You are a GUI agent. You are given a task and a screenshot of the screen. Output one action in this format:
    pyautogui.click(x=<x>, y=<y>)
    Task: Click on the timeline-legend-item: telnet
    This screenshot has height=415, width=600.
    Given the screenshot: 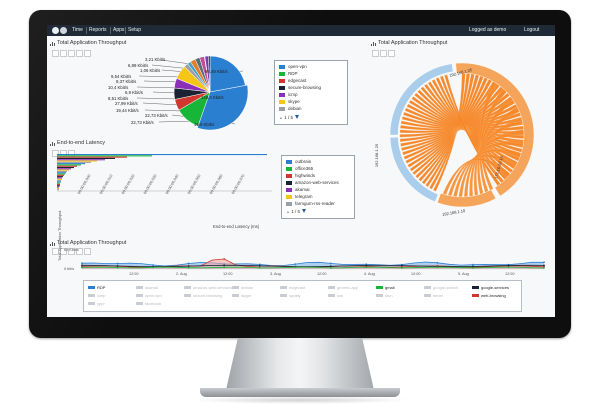 What is the action you would take?
    pyautogui.click(x=433, y=295)
    